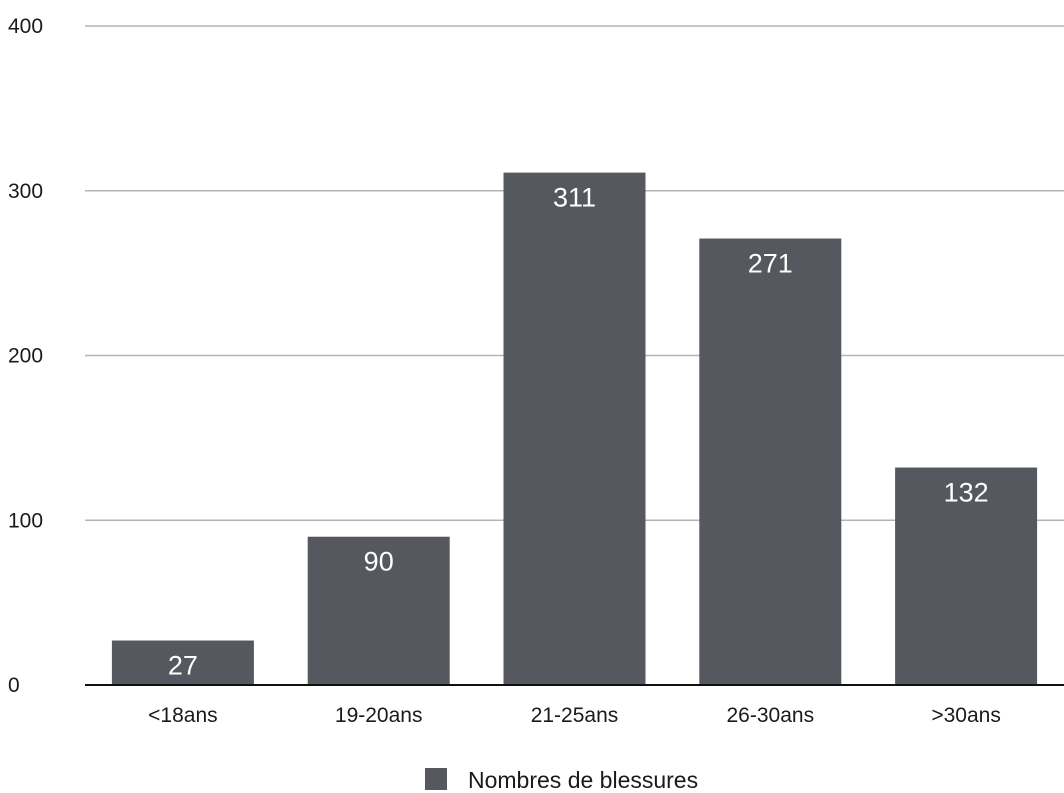 The height and width of the screenshot is (793, 1064). I want to click on y-tick-label: 100, so click(25, 520).